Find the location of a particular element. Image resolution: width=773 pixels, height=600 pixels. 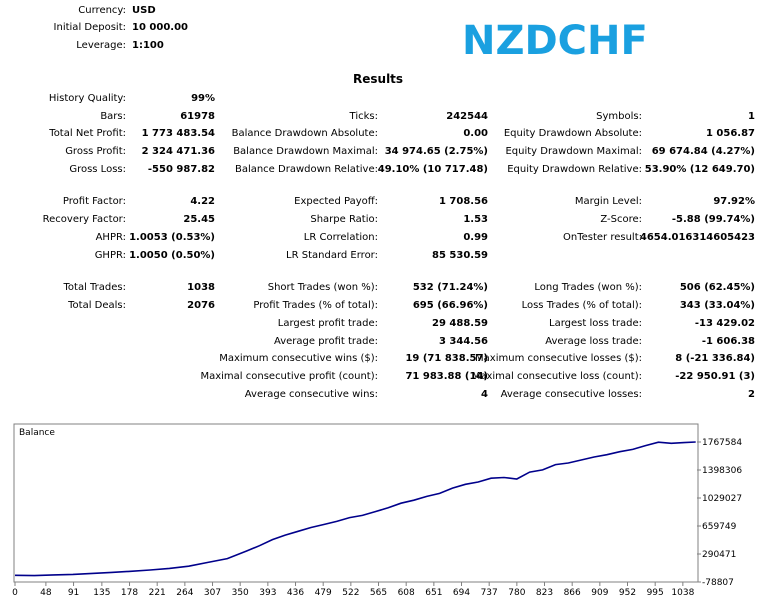

ontester-value: 4654.016314605423 is located at coordinates (697, 237).